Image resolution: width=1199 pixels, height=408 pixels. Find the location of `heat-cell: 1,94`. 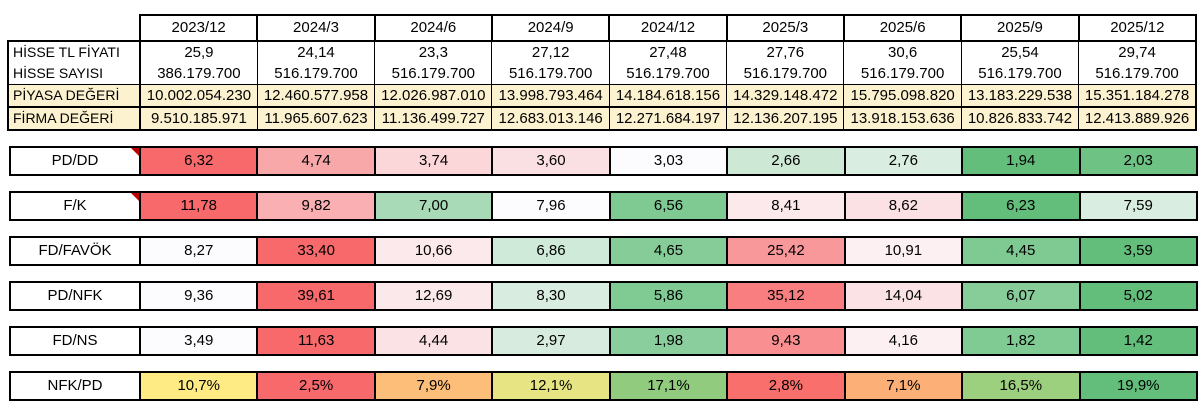

heat-cell: 1,94 is located at coordinates (1021, 161).